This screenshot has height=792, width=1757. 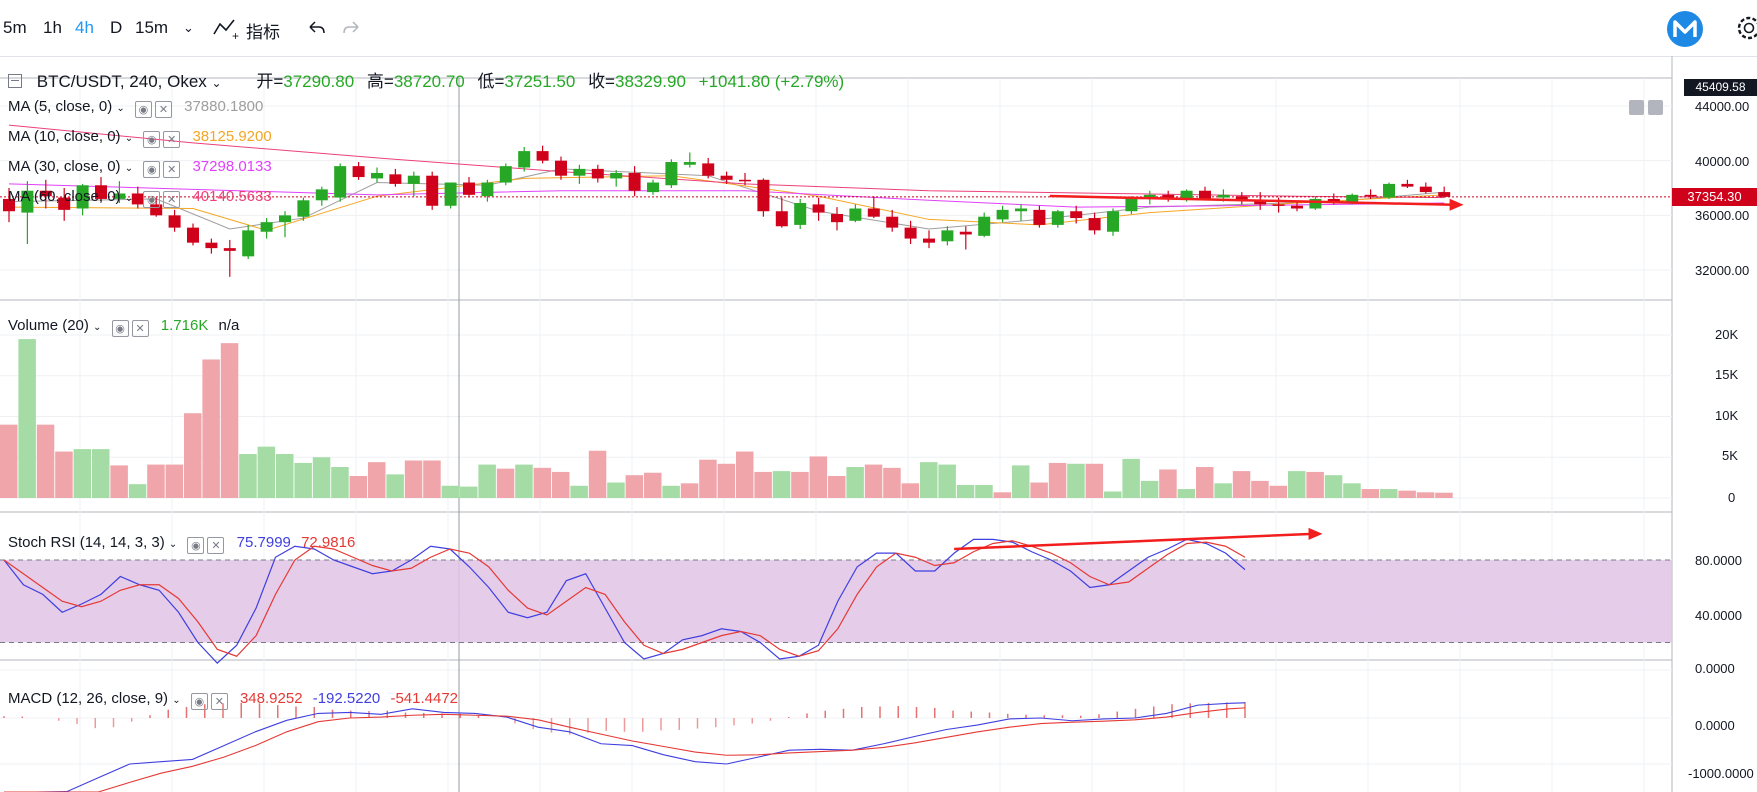 What do you see at coordinates (184, 325) in the screenshot?
I see `volume-value: 1.716K` at bounding box center [184, 325].